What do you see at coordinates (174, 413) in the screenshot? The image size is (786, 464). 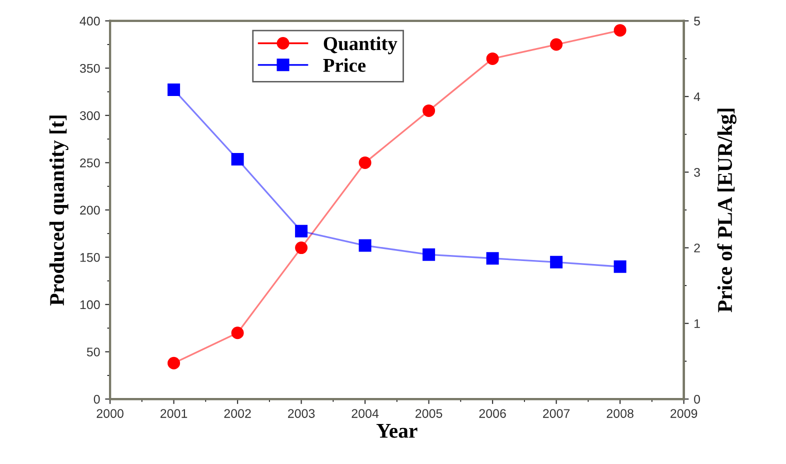 I see `x-tick-label: 2001` at bounding box center [174, 413].